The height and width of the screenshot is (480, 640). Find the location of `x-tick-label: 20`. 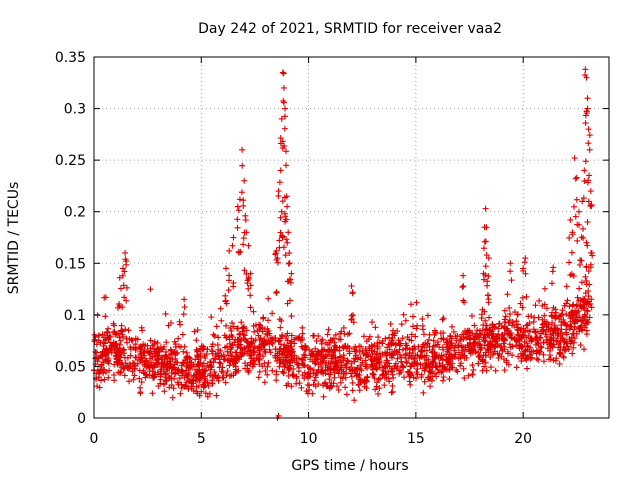

x-tick-label: 20 is located at coordinates (523, 439).